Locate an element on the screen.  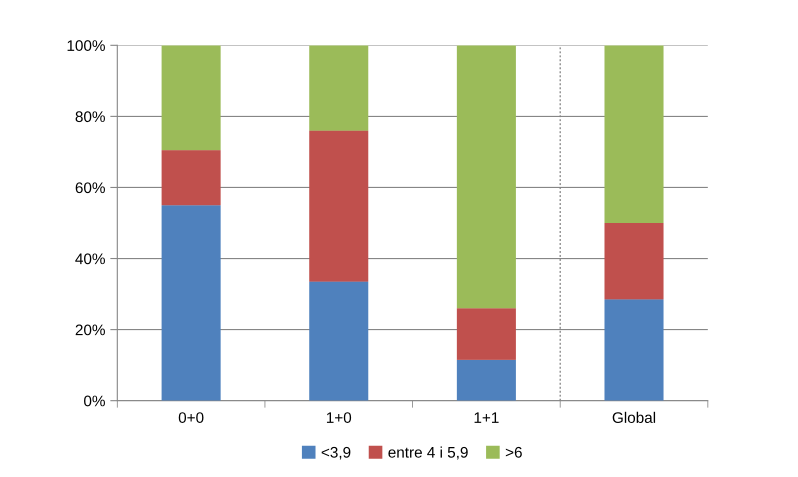
x-tick-label: 1+0 is located at coordinates (339, 418).